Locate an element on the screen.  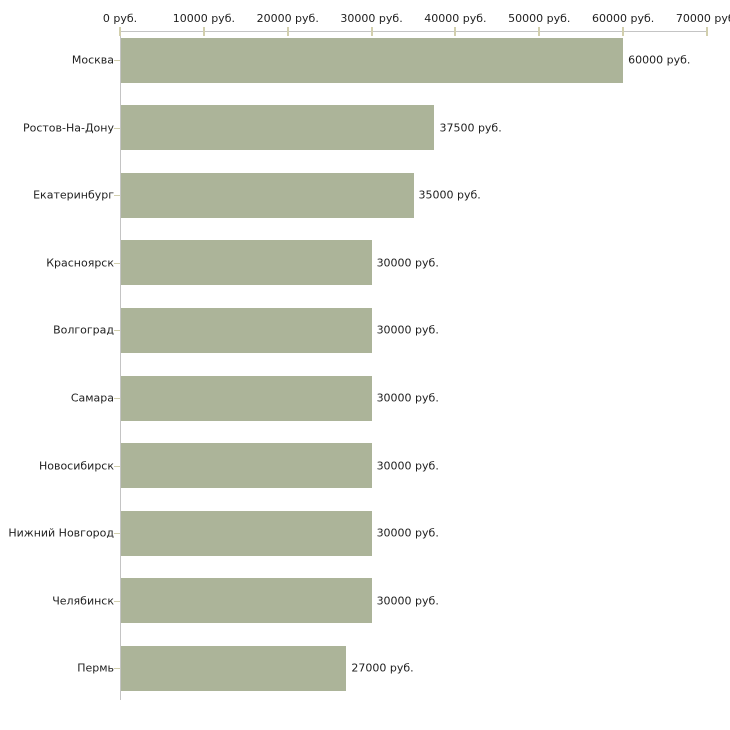
x-axis-tick-label: 60000 руб. is located at coordinates (623, 18).